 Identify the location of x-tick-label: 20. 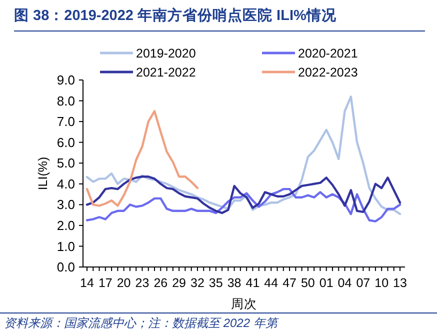
(123, 283).